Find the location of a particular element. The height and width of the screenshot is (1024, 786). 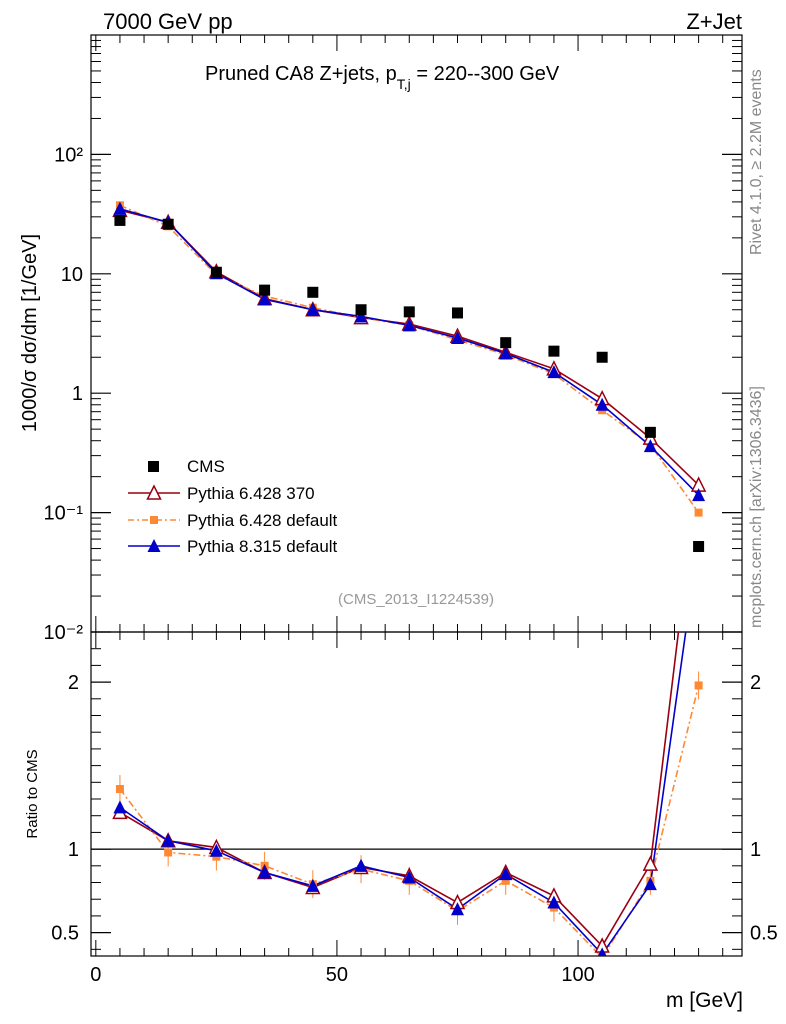

ratio-y-tick-label-right: 2 is located at coordinates (755, 683).